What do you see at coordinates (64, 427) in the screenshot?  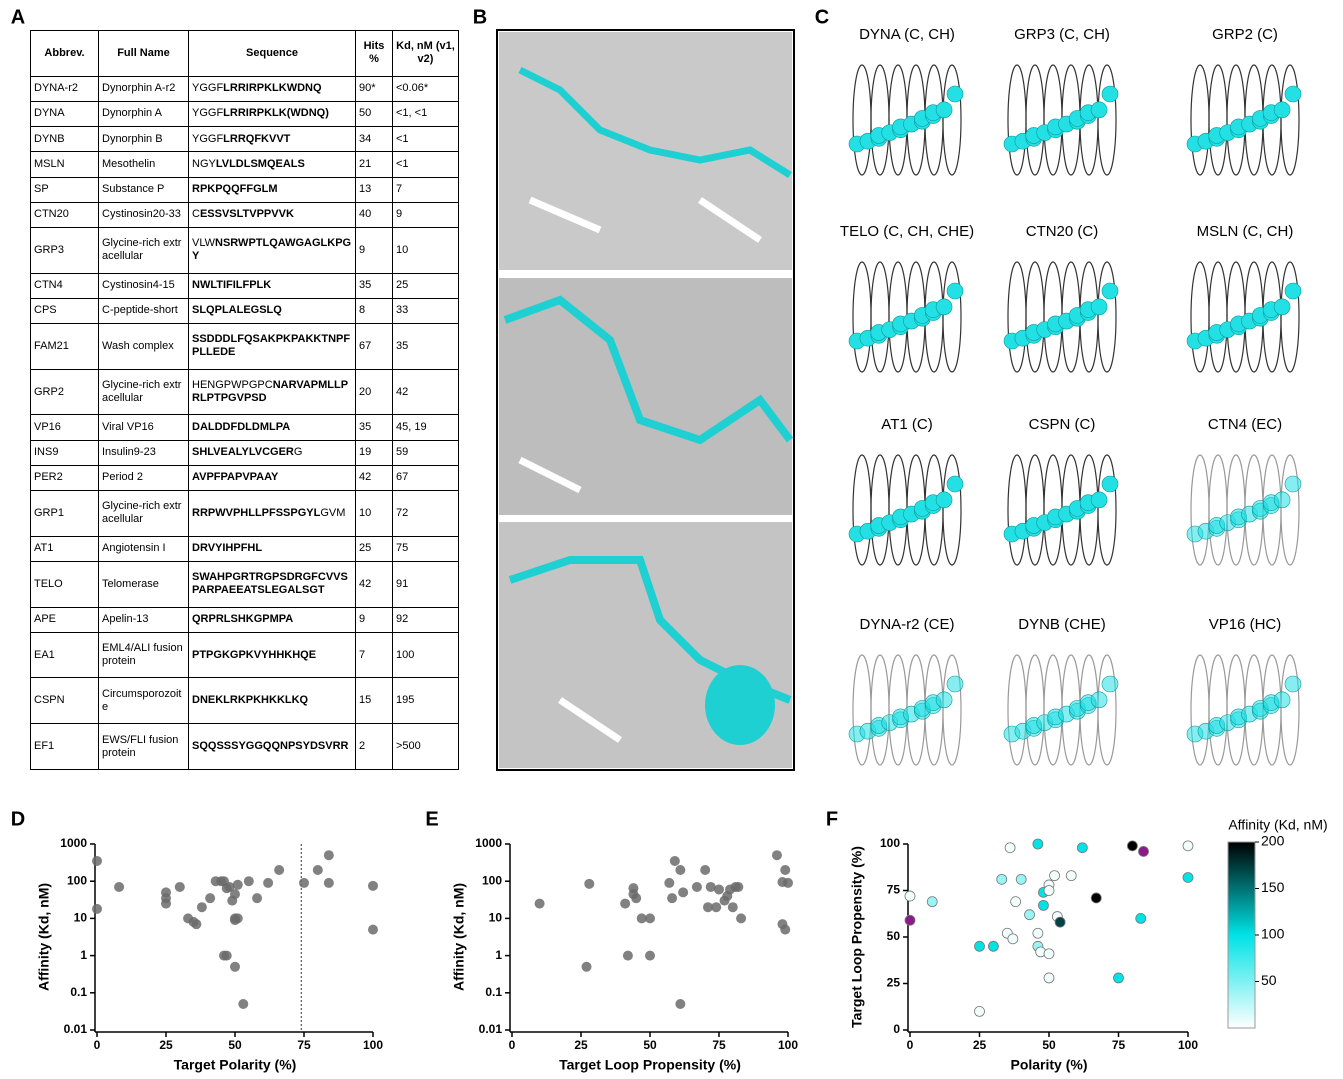 I see `abbrev-cell: VP16` at bounding box center [64, 427].